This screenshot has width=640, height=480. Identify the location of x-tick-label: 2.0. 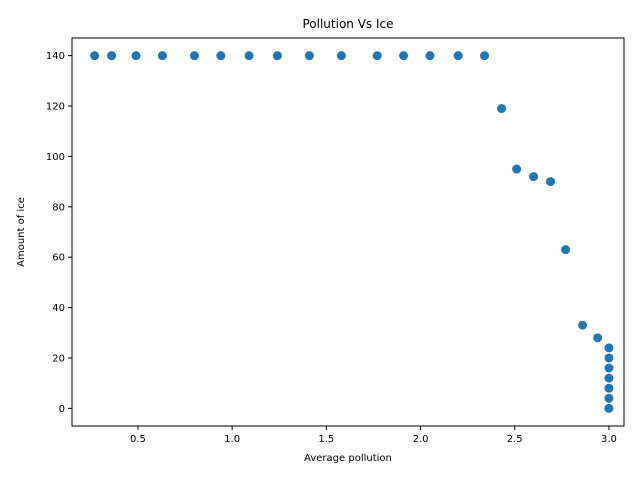
(421, 439).